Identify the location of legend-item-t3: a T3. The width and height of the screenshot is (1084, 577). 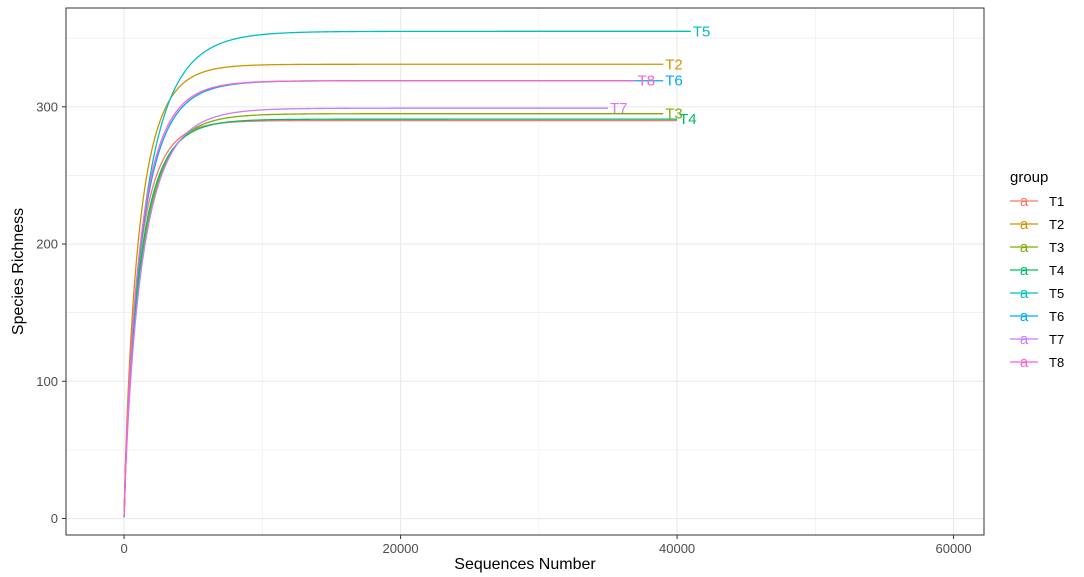
(1037, 247).